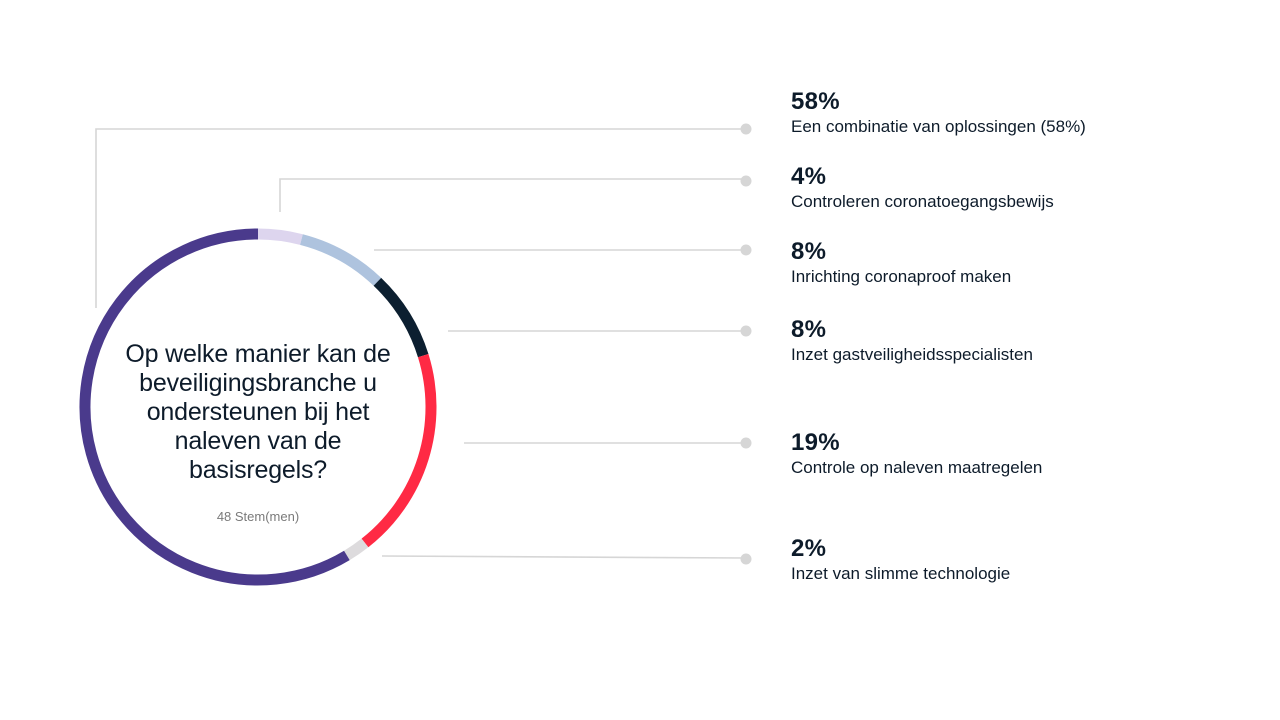  What do you see at coordinates (809, 176) in the screenshot?
I see `legend-percentage: 4%` at bounding box center [809, 176].